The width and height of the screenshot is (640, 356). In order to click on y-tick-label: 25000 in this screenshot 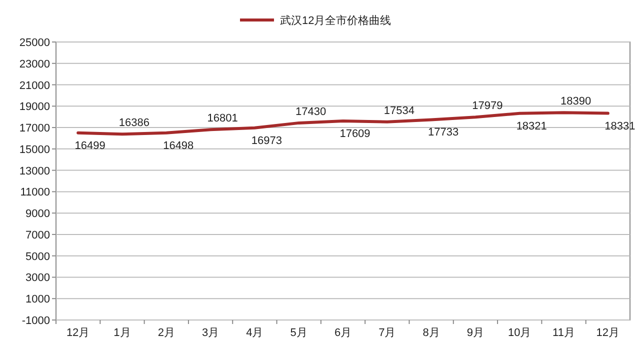, I will do `click(34, 43)`.